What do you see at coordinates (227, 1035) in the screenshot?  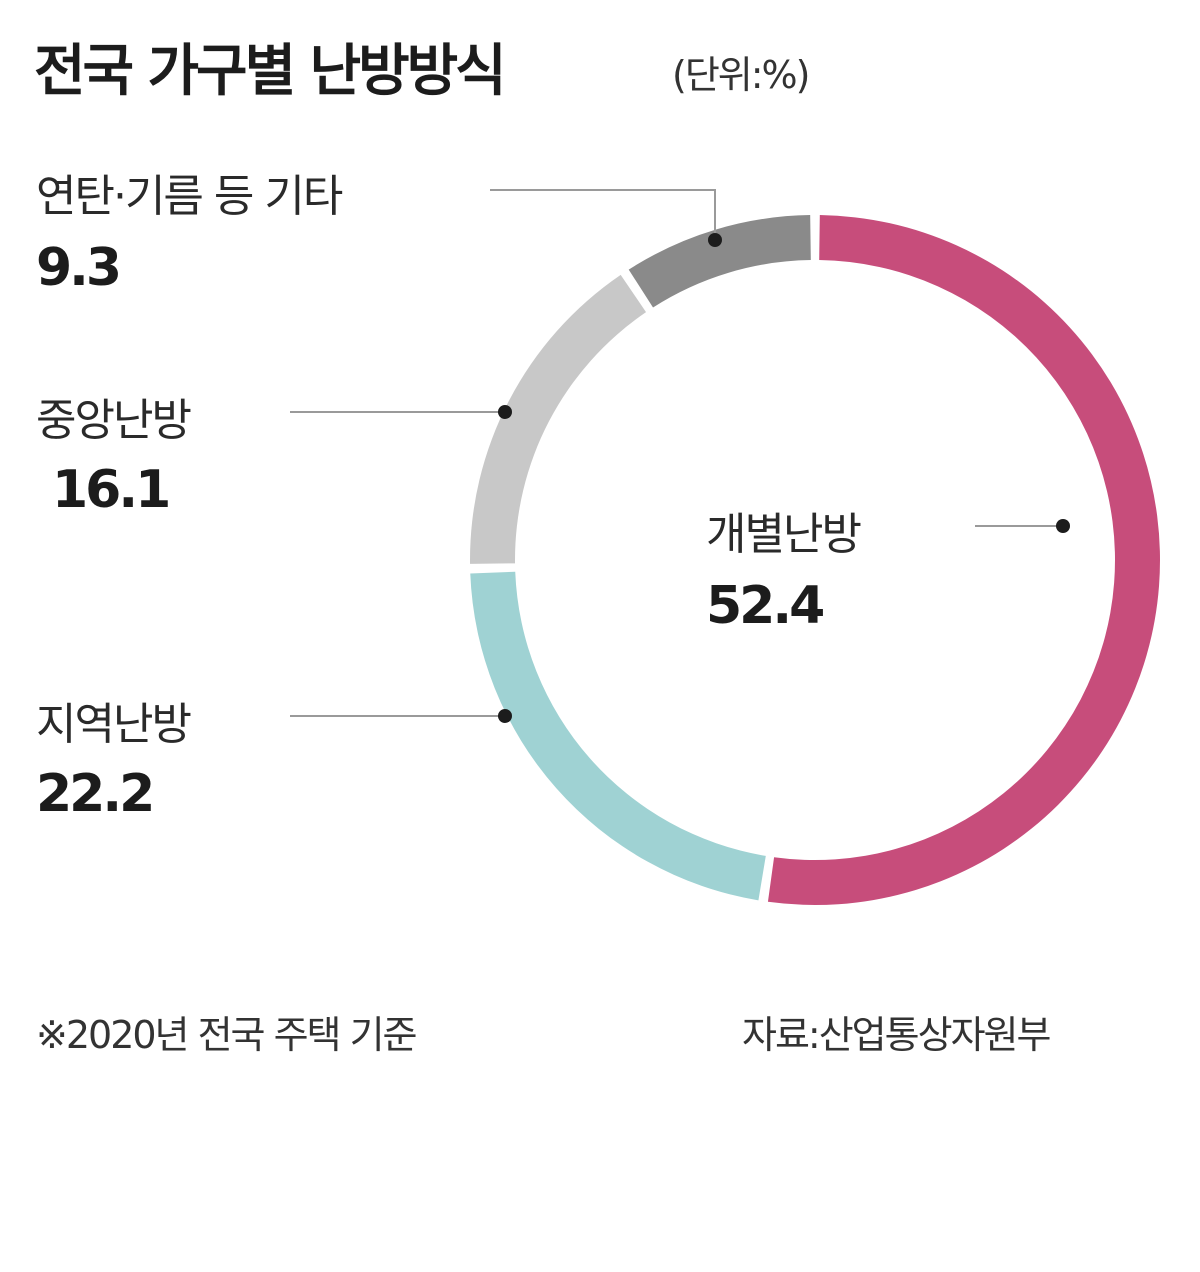 I see `footnote: ※2020년 전국 주택 기준` at bounding box center [227, 1035].